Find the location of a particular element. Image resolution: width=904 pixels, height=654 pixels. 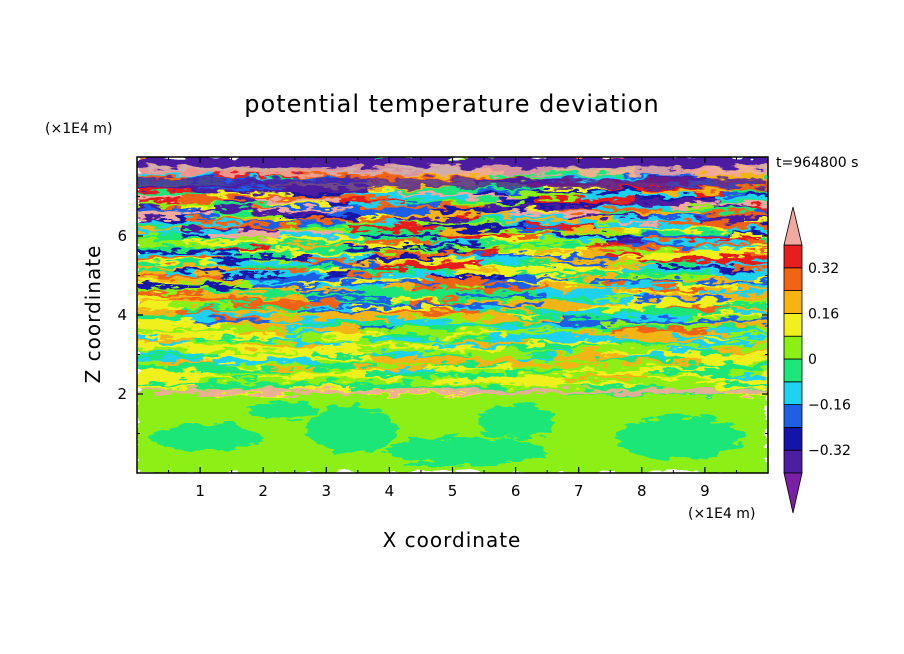

colorbar: 0.32 0.16 0 −0.16 −0.32 is located at coordinates (817, 360).